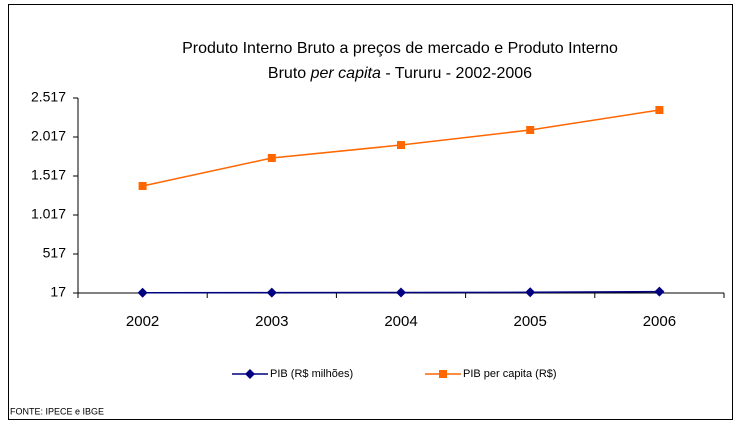 The image size is (741, 428). What do you see at coordinates (456, 73) in the screenshot?
I see `title-part: - Tururu - 2002-2006` at bounding box center [456, 73].